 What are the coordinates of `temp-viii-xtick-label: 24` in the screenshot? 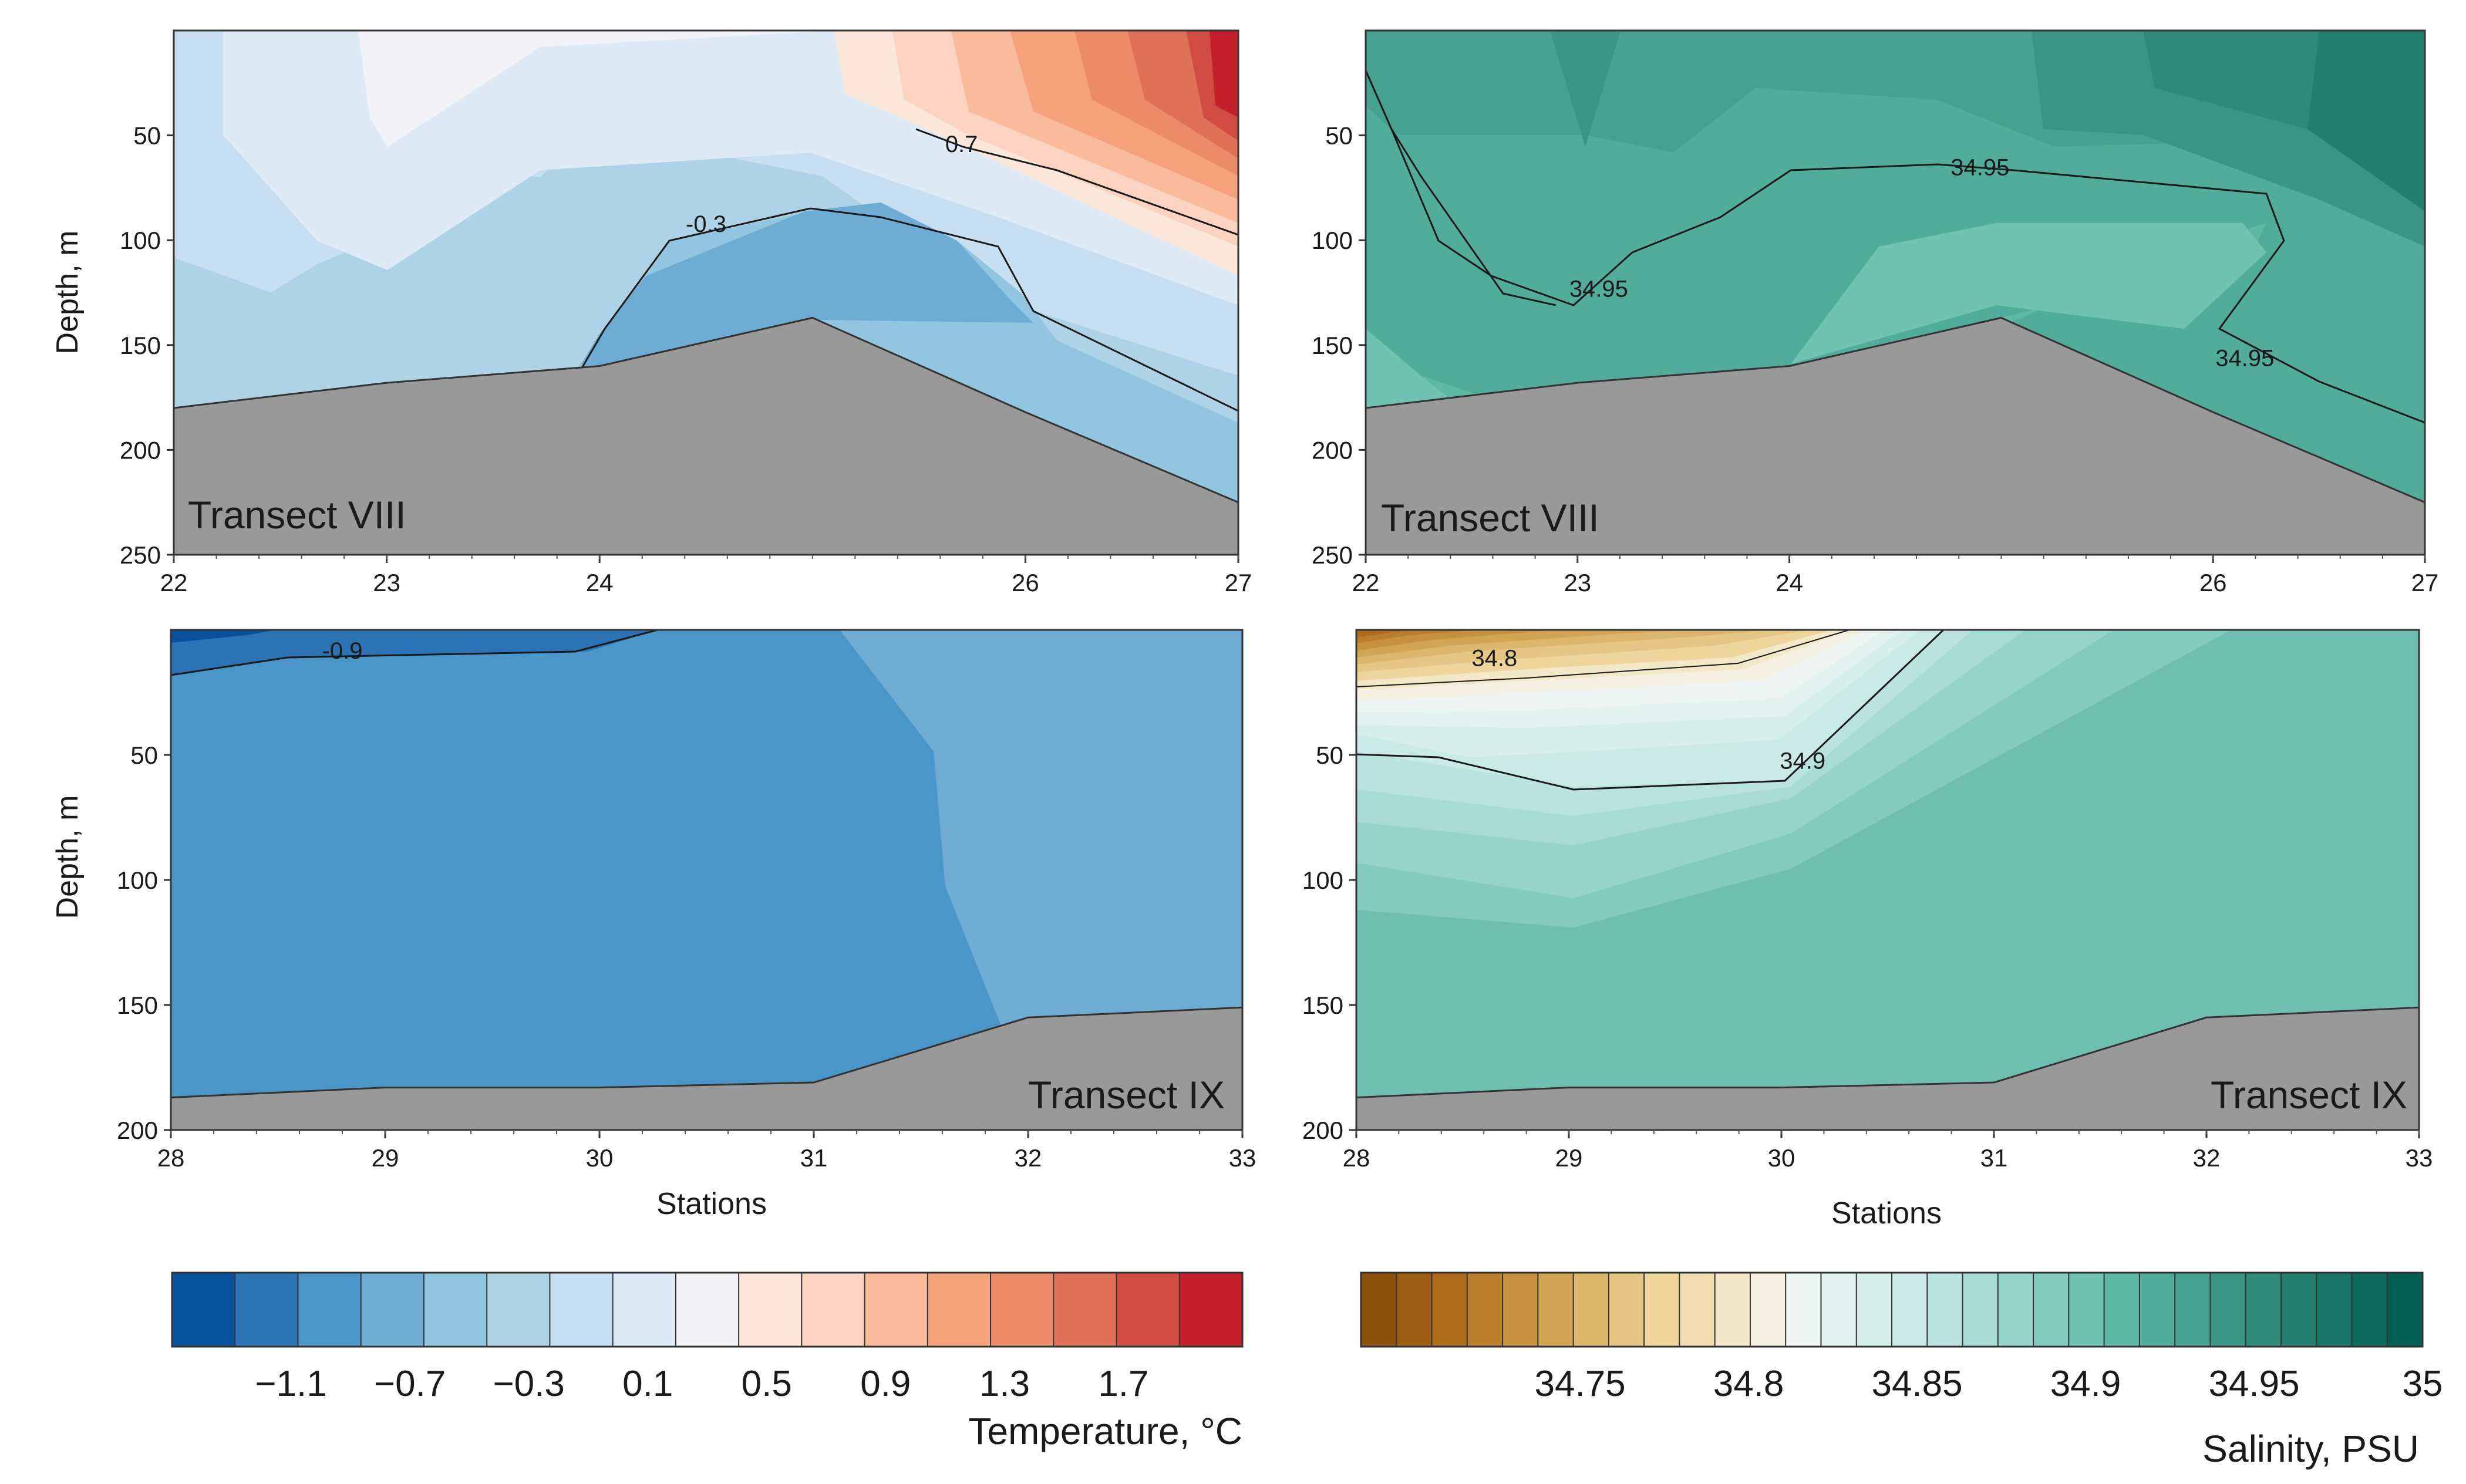 It's located at (600, 582).